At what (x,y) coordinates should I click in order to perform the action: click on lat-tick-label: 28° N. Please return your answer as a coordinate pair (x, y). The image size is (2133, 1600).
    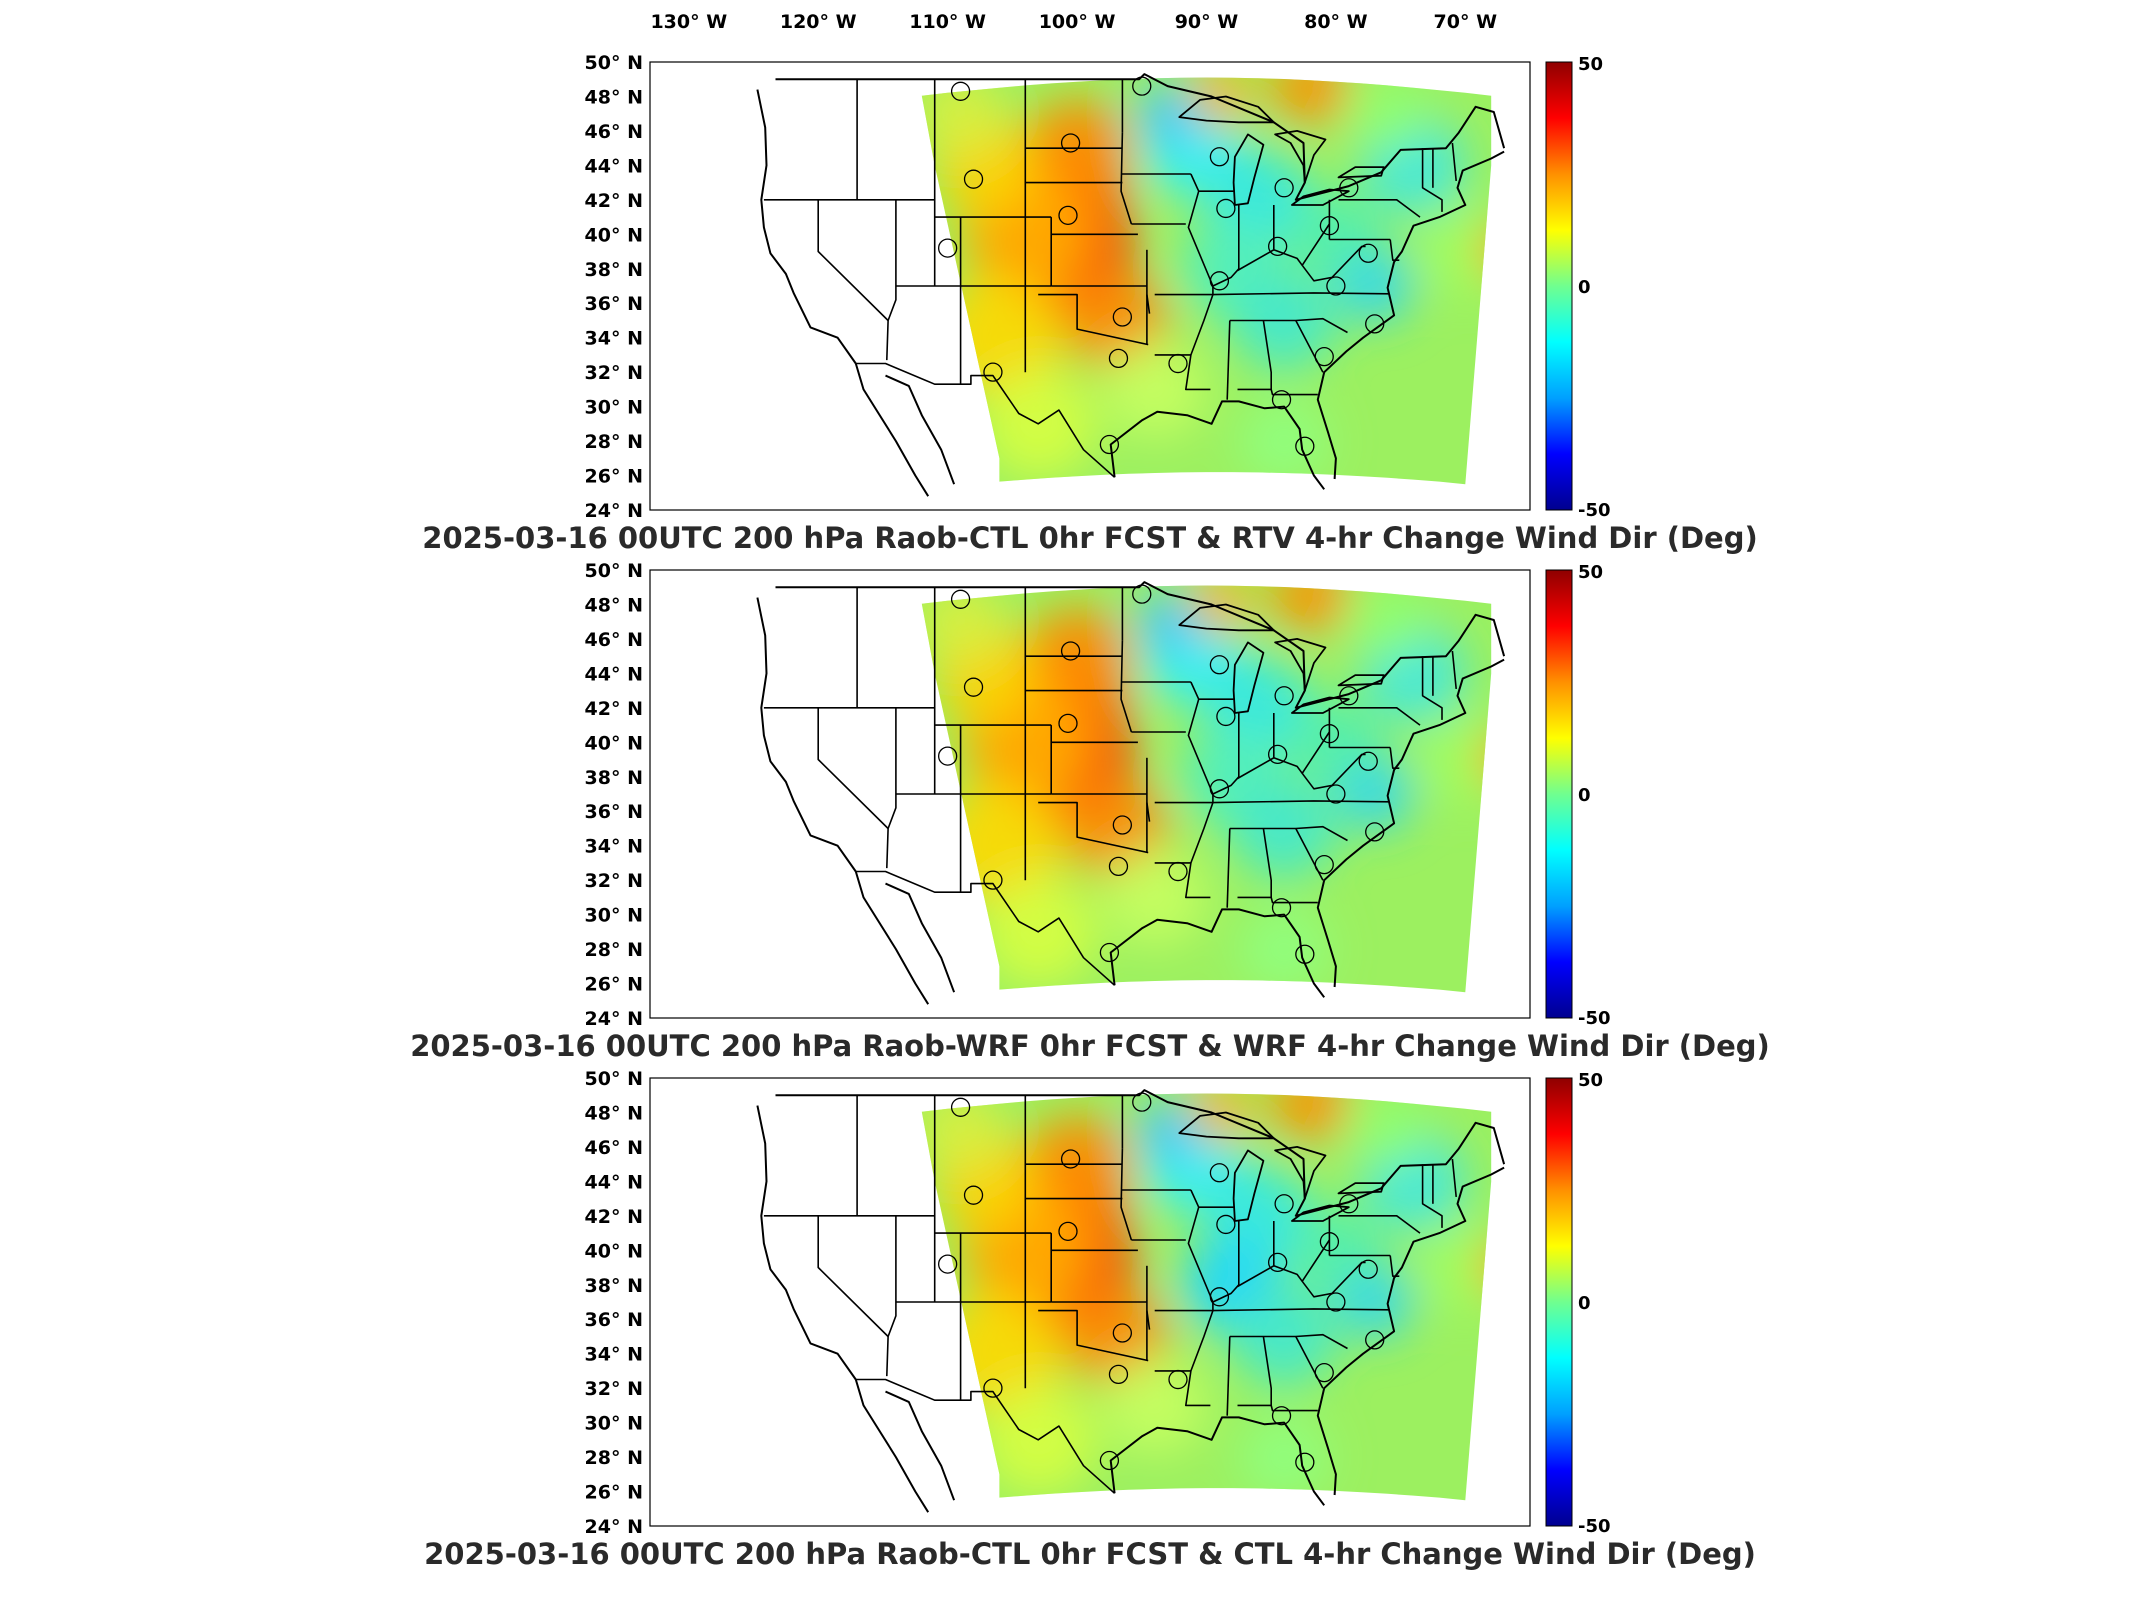
    Looking at the image, I should click on (614, 442).